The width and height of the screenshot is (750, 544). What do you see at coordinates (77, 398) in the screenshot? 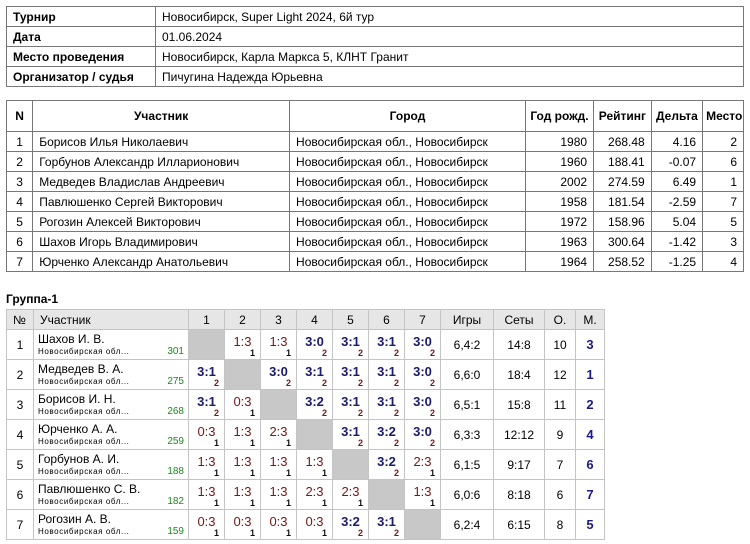
I see `player-name: Борисов И. Н.` at bounding box center [77, 398].